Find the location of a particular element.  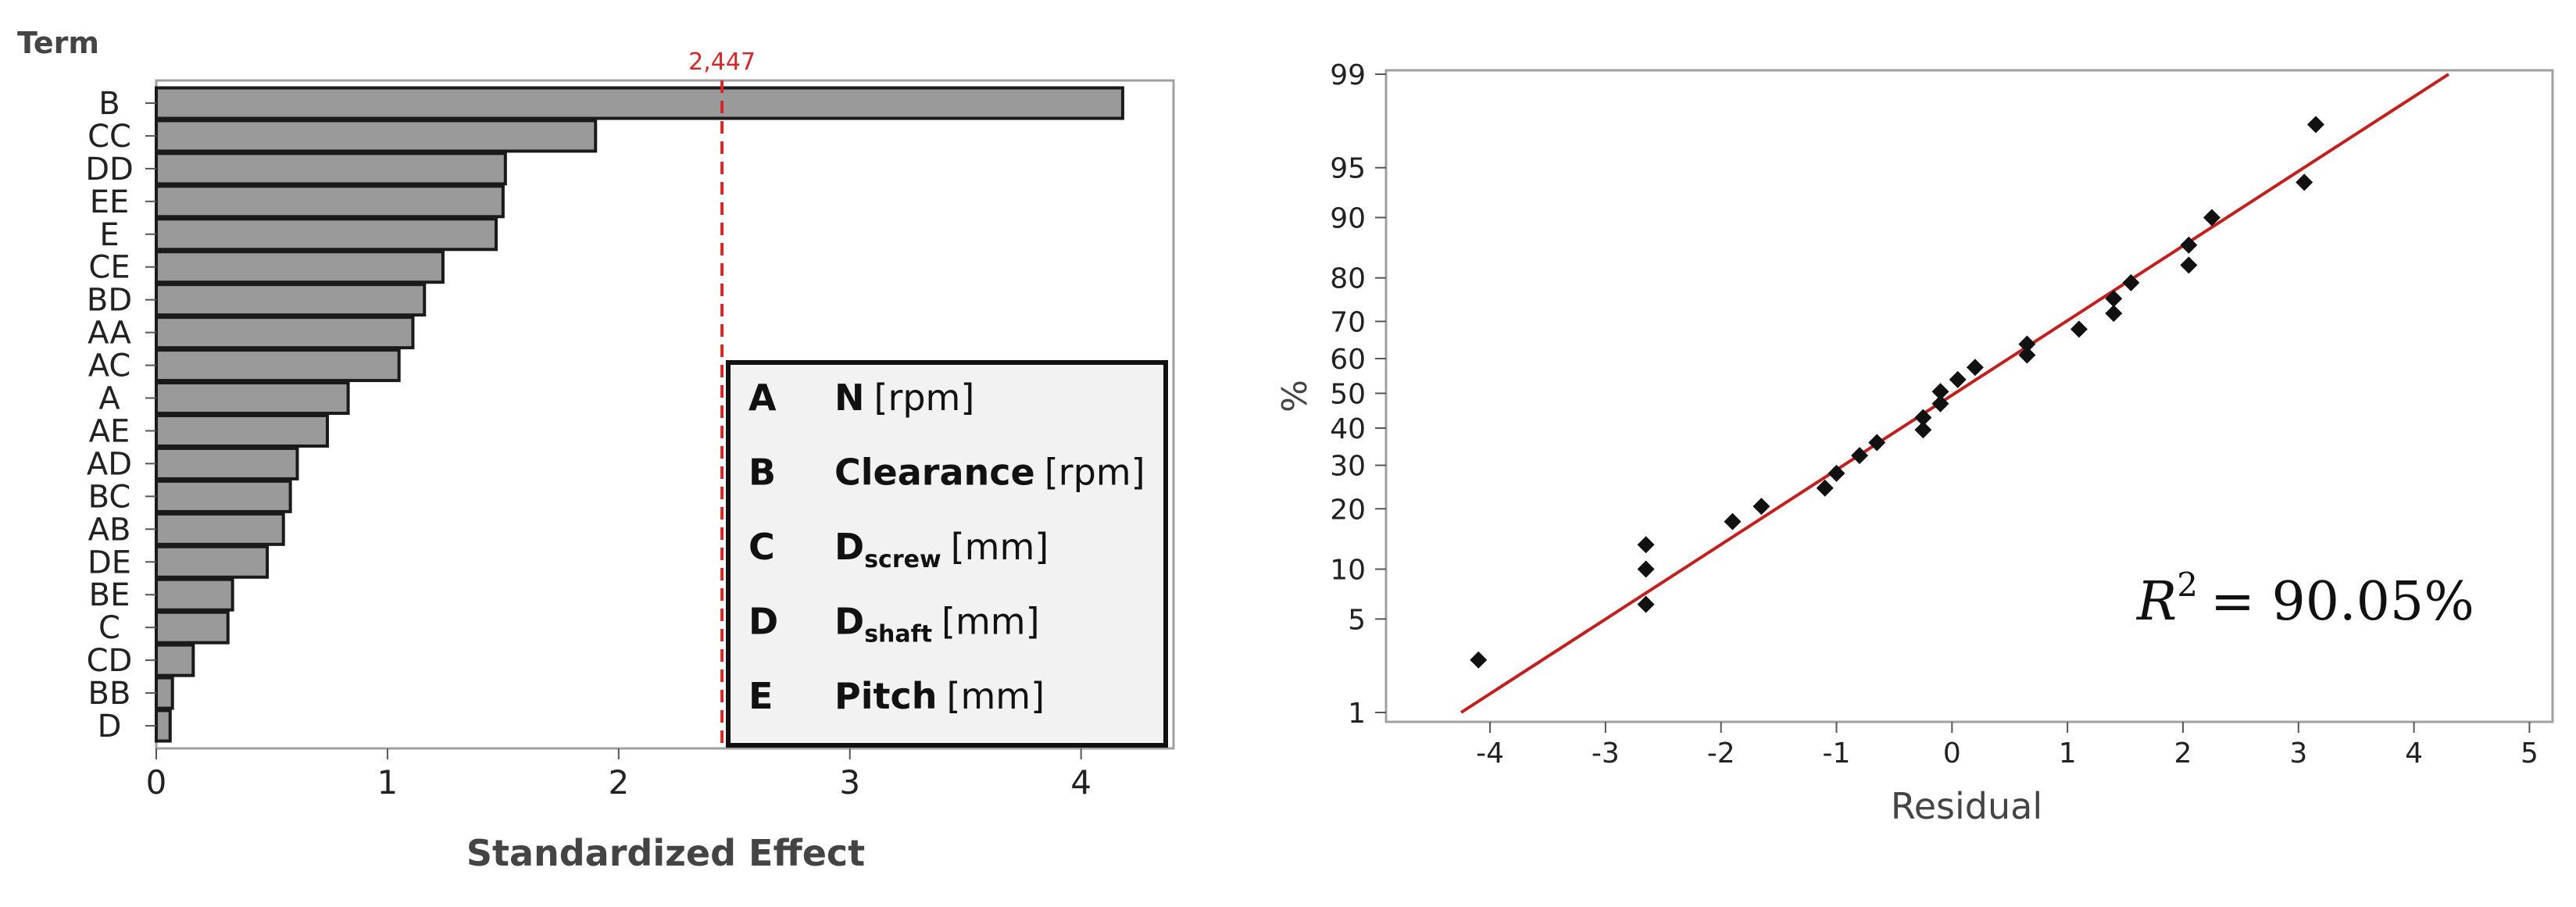

category-label-AE: AE is located at coordinates (110, 431).